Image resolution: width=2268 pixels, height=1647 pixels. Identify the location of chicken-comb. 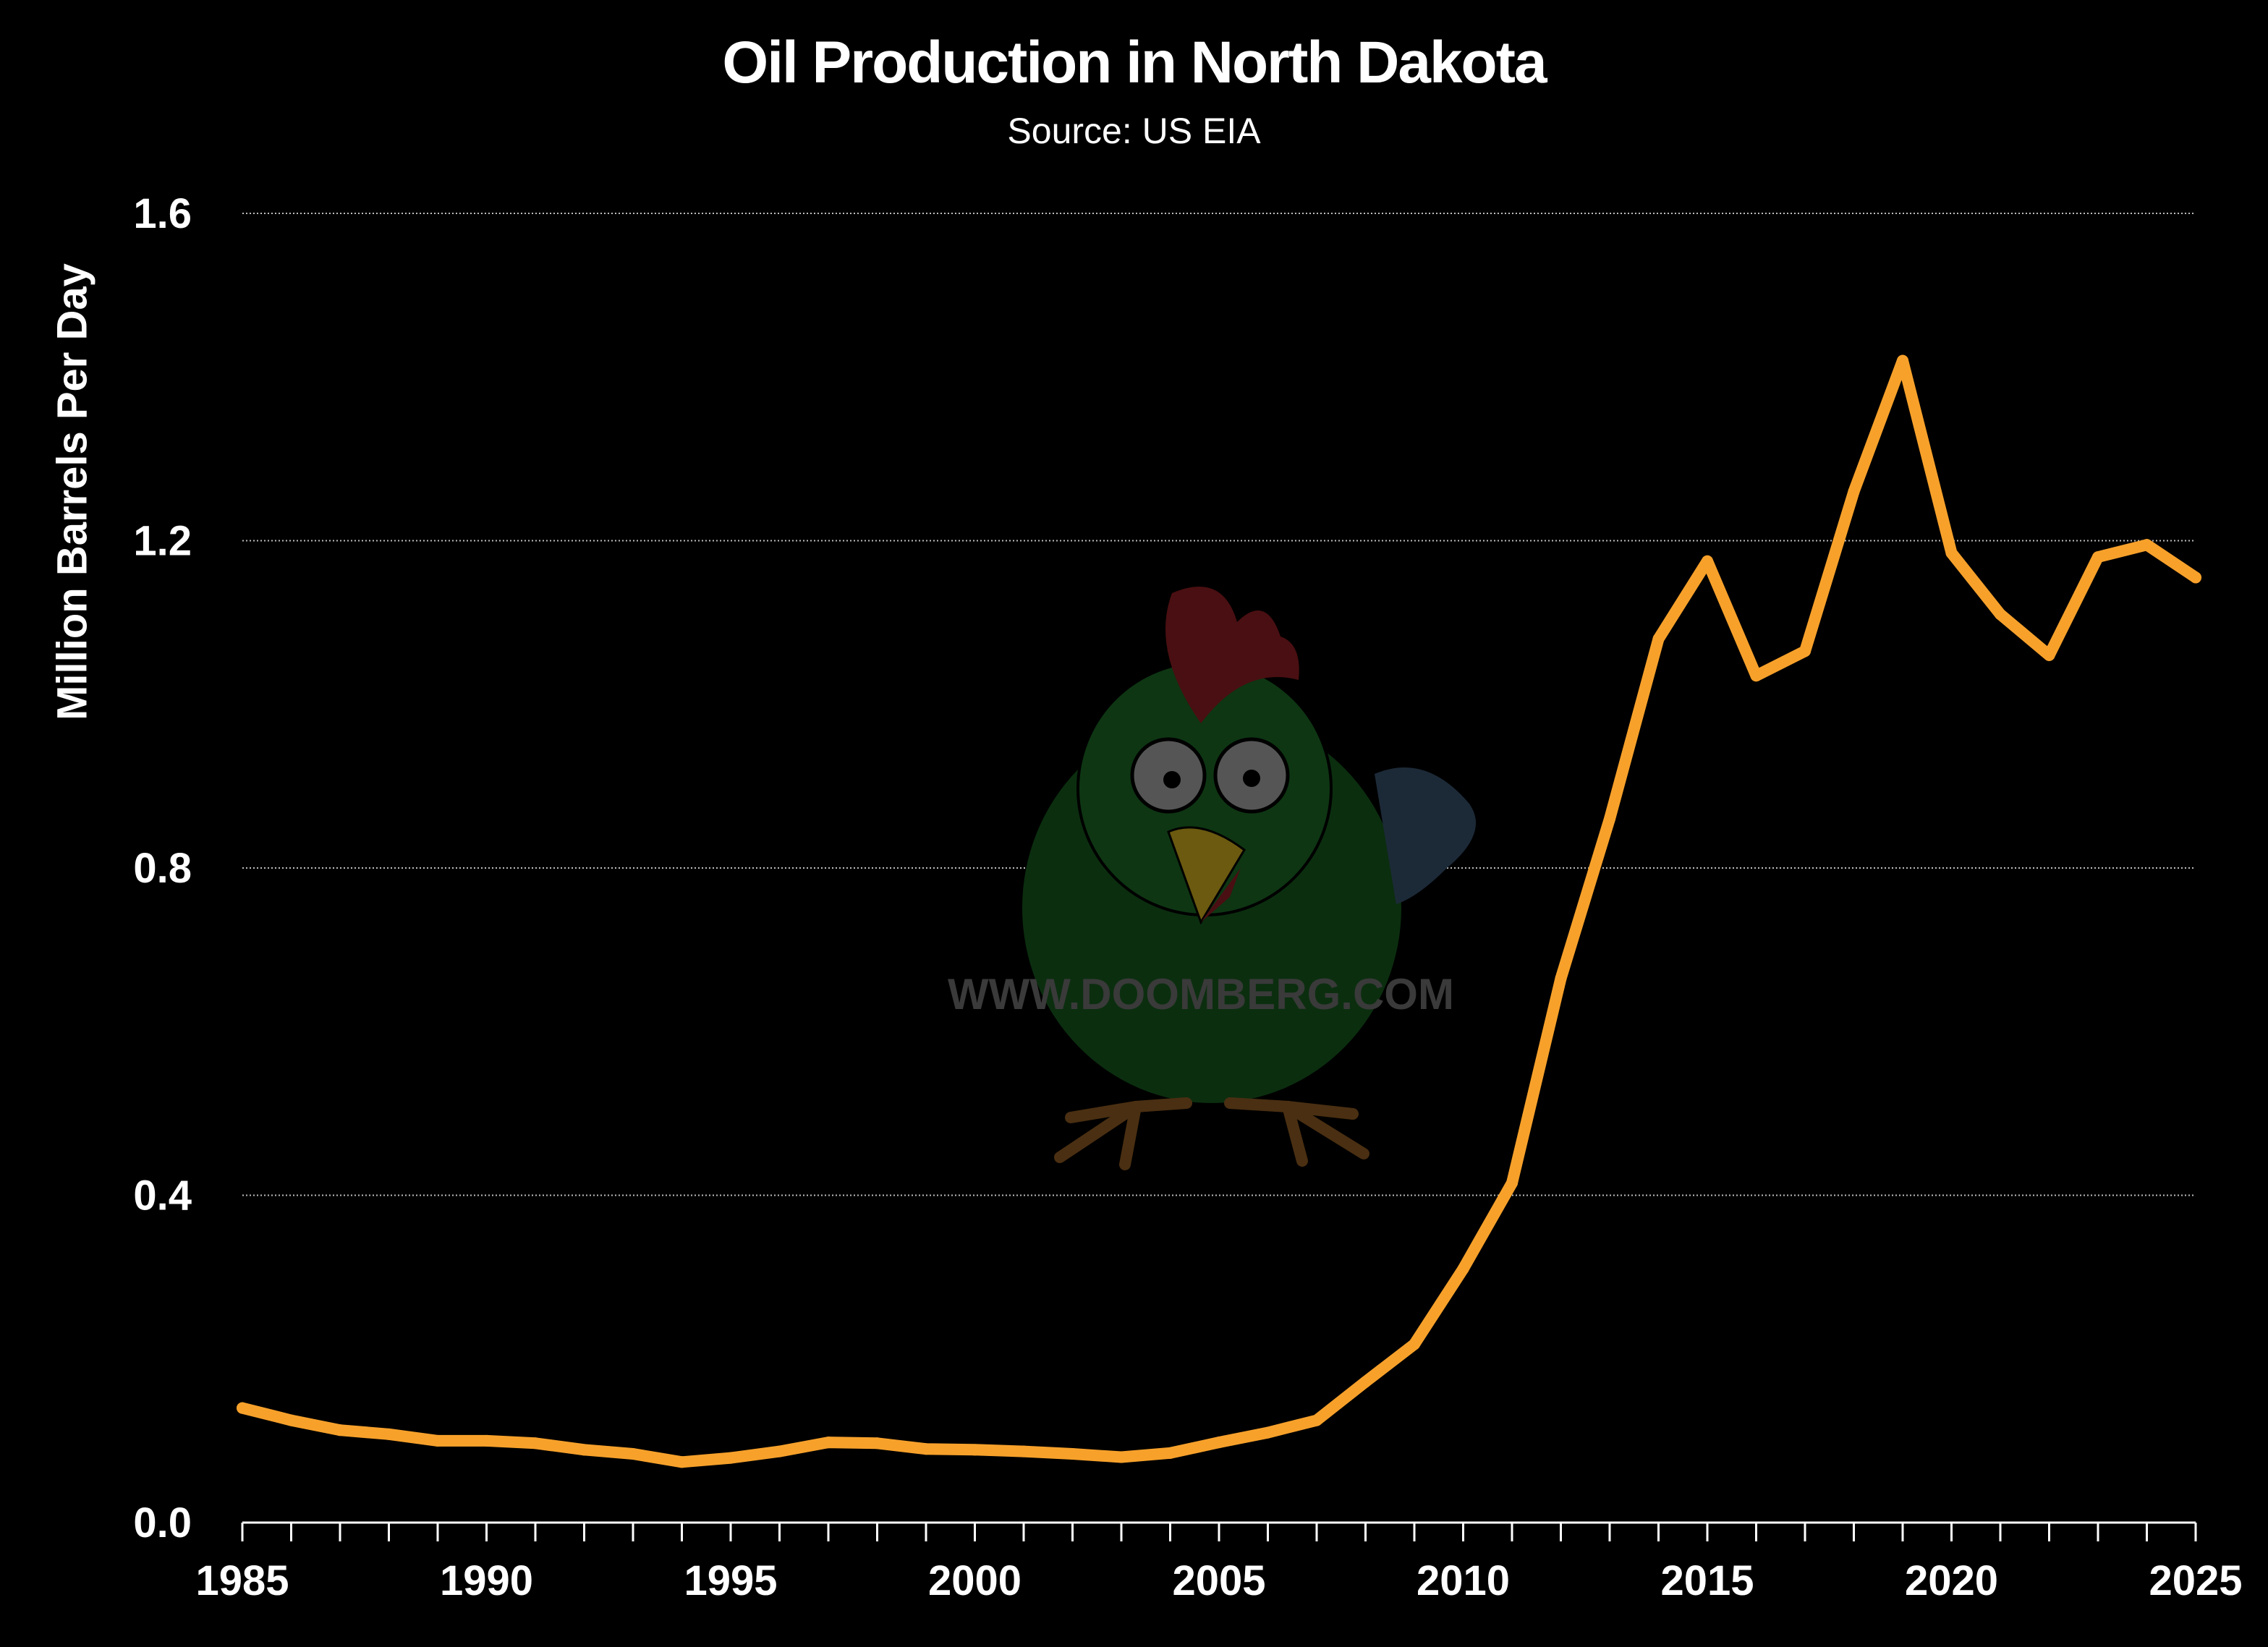
(1232, 655).